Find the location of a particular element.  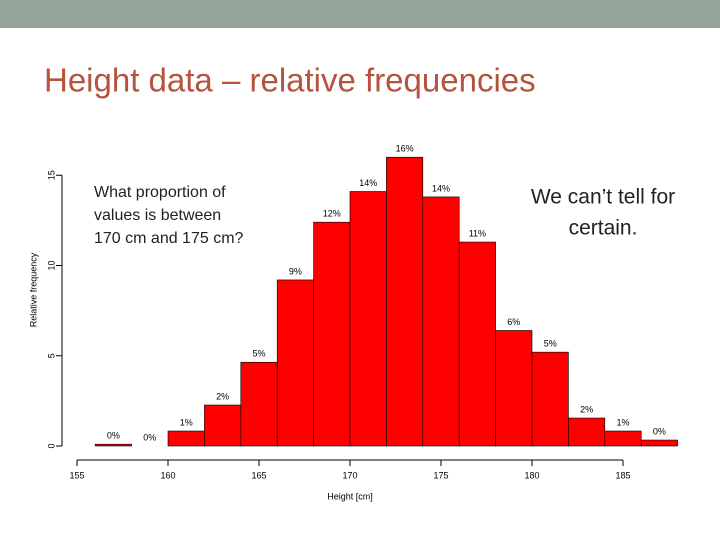

answer-text: certain. is located at coordinates (603, 228).